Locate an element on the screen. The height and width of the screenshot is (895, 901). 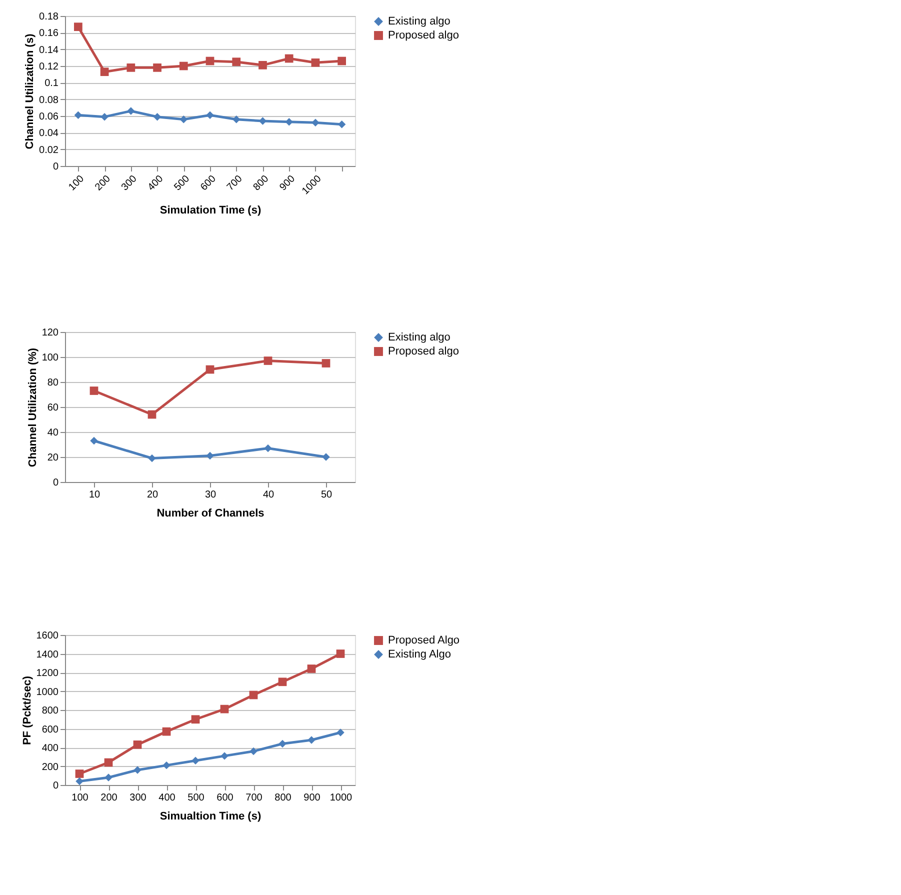
legend-label: Proposed Algo is located at coordinates (424, 640).